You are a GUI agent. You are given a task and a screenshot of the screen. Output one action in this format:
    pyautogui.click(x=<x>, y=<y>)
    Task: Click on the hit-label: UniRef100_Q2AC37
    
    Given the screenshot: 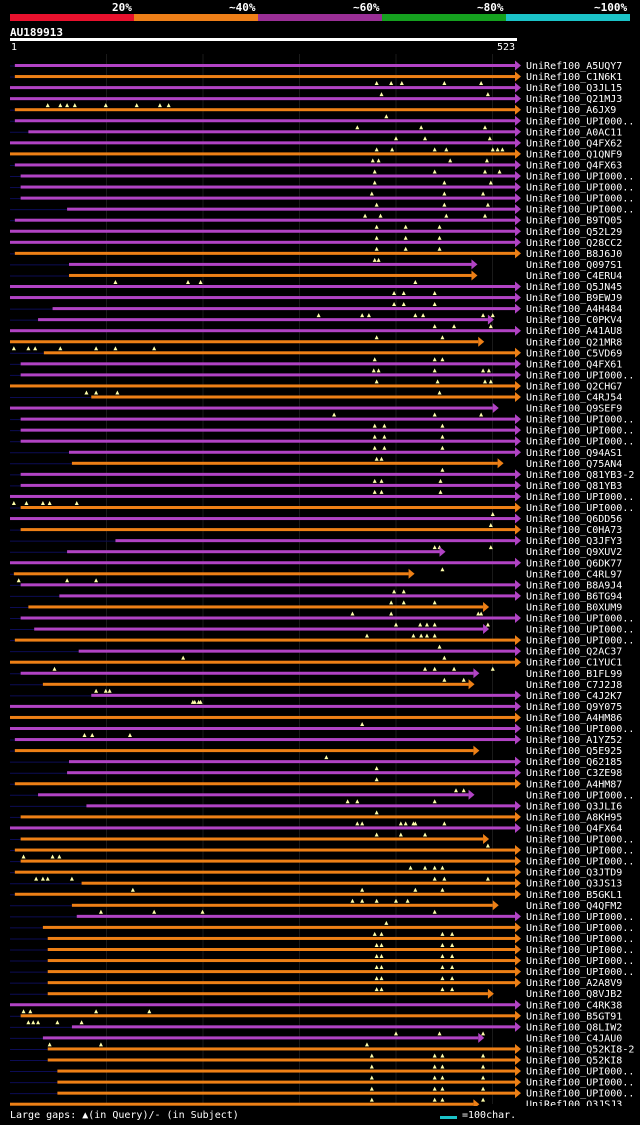 What is the action you would take?
    pyautogui.click(x=574, y=652)
    